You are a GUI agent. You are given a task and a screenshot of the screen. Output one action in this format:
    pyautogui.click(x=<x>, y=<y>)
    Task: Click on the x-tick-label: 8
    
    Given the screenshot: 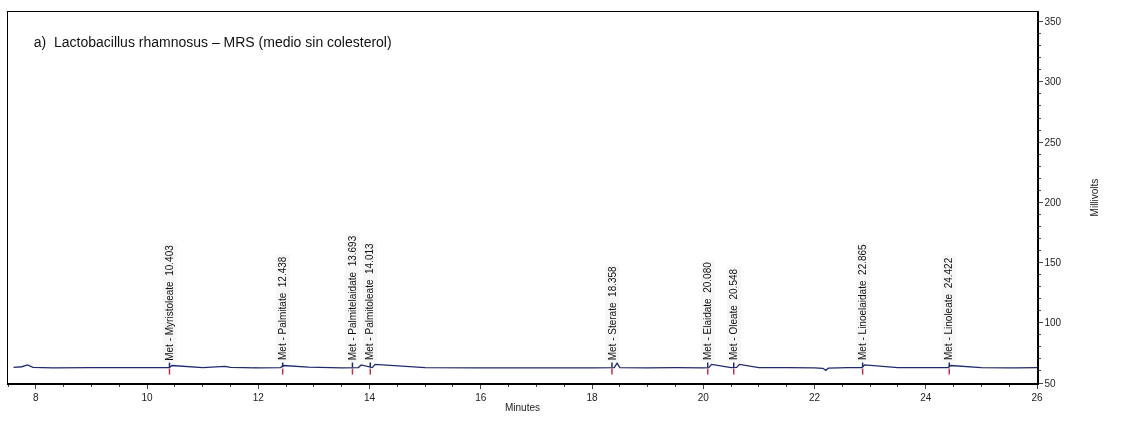 What is the action you would take?
    pyautogui.click(x=36, y=397)
    